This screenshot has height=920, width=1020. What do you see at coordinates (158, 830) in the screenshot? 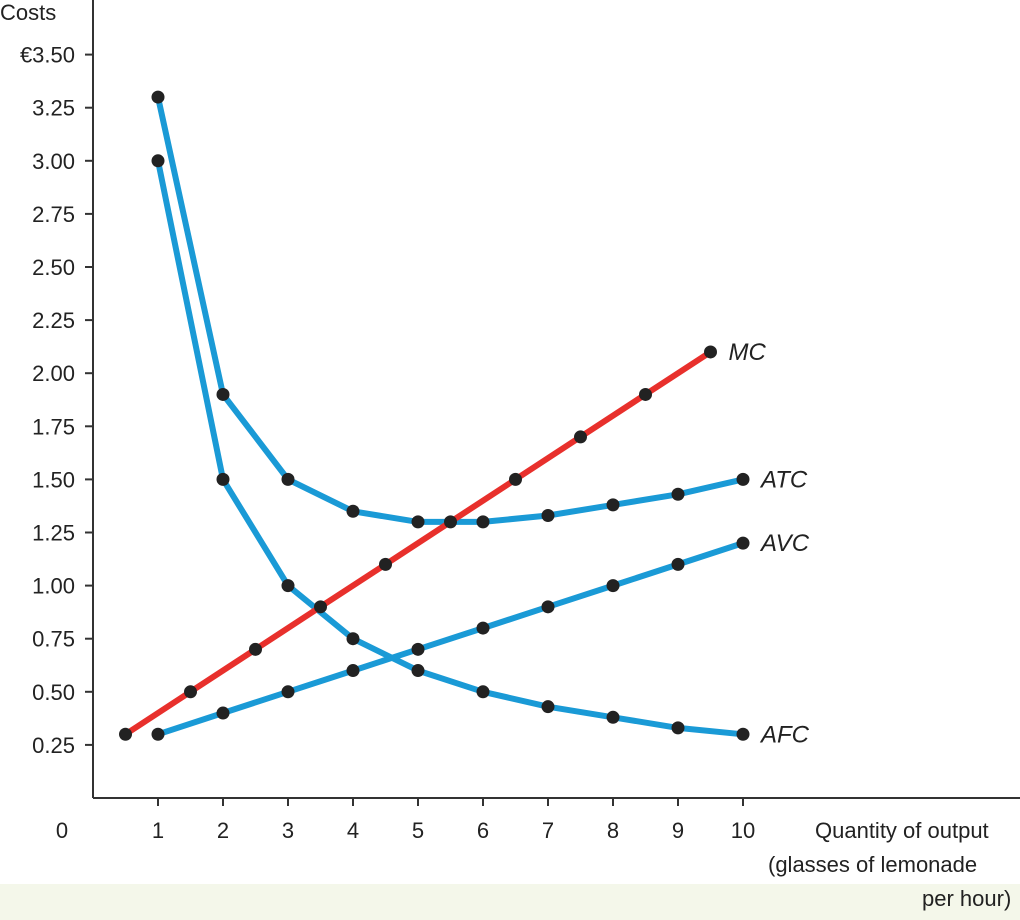
I see `x-tick-label: 1` at bounding box center [158, 830].